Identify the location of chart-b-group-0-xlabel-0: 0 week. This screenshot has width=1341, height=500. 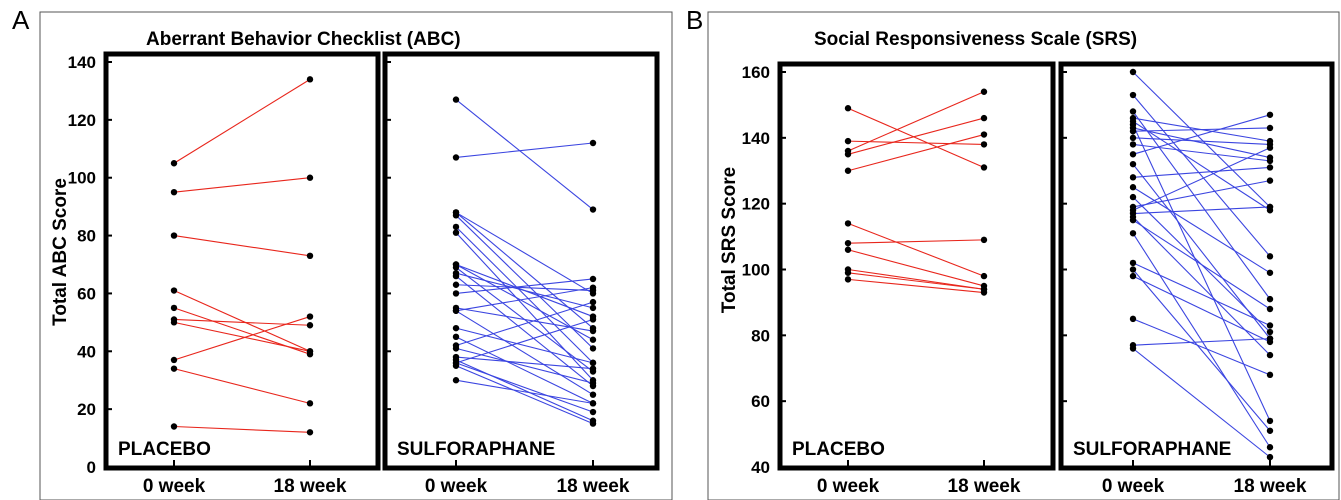
(848, 486).